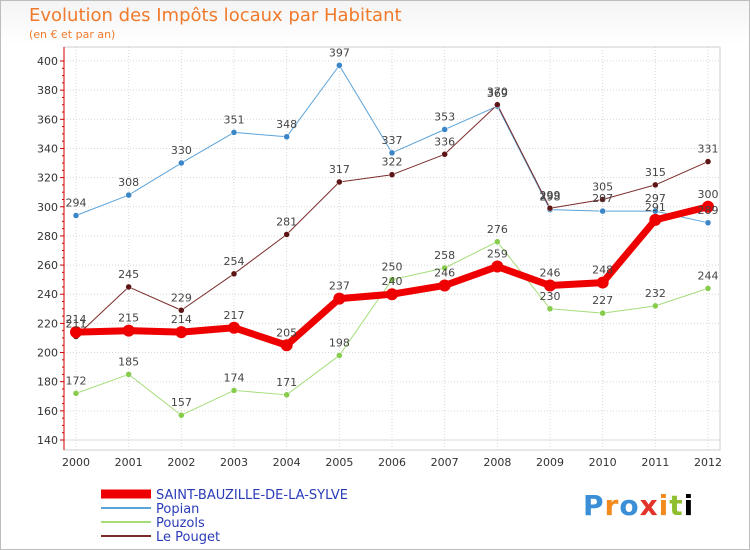 The width and height of the screenshot is (750, 550). Describe the element at coordinates (655, 462) in the screenshot. I see `x-tick-label: 2011` at that location.